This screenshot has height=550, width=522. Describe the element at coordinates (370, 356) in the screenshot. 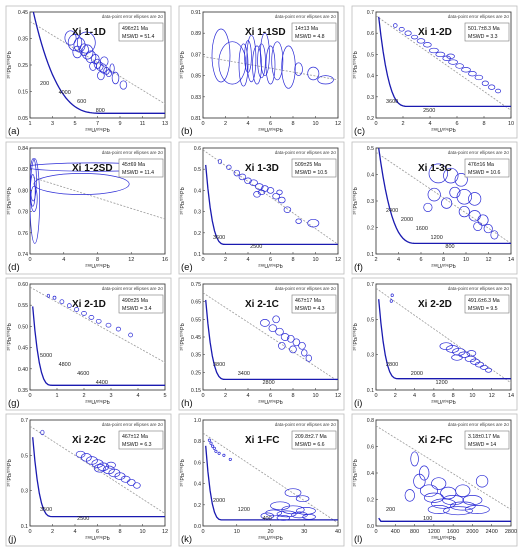

I see `y-tick-label: 0.3` at that location.